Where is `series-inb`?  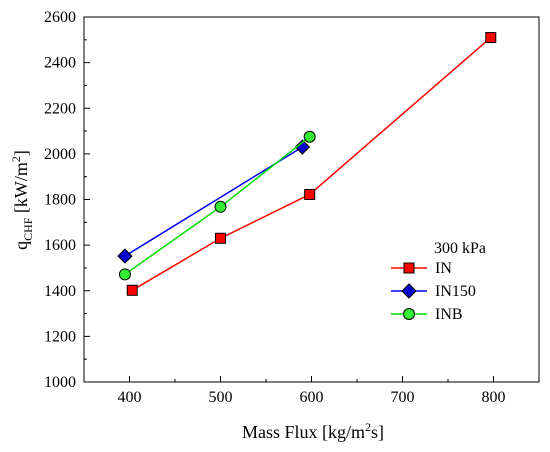 series-inb is located at coordinates (217, 205).